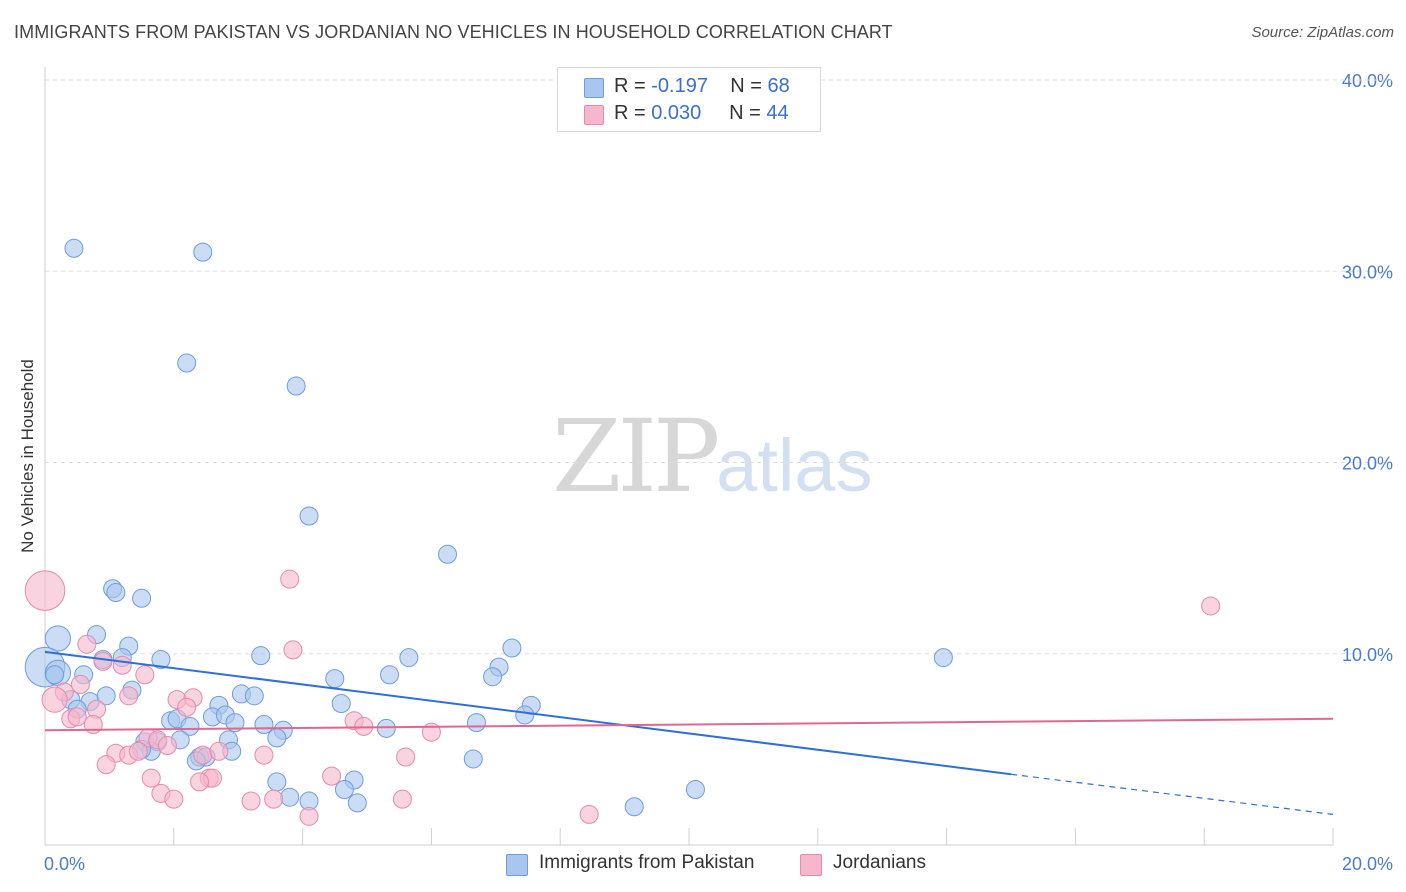  Describe the element at coordinates (594, 115) in the screenshot. I see `legend-swatch-jordan` at that location.